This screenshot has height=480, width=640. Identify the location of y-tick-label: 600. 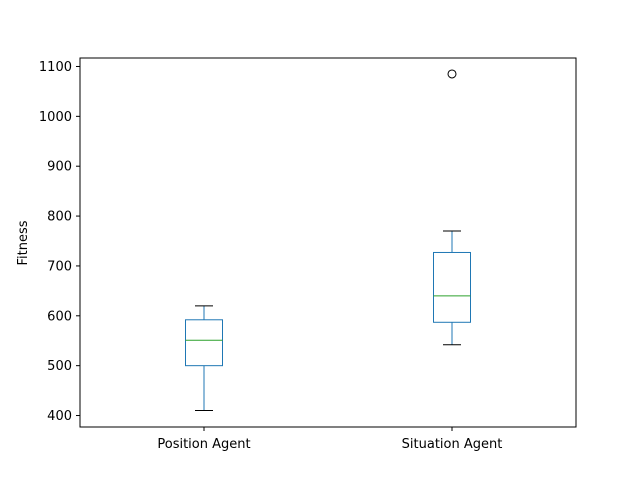
(59, 316).